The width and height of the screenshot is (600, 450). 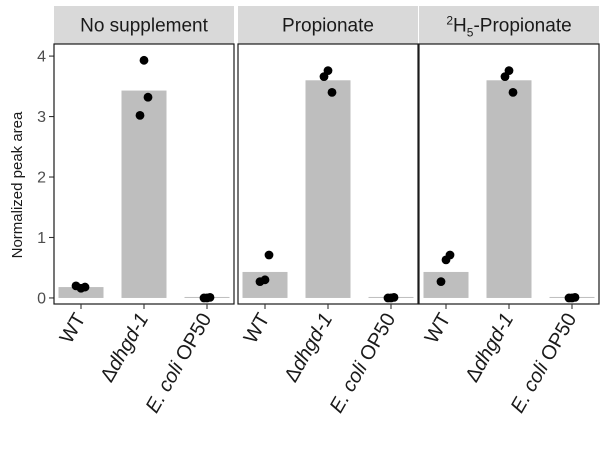 I want to click on y-tick-label: 4, so click(x=41, y=57).